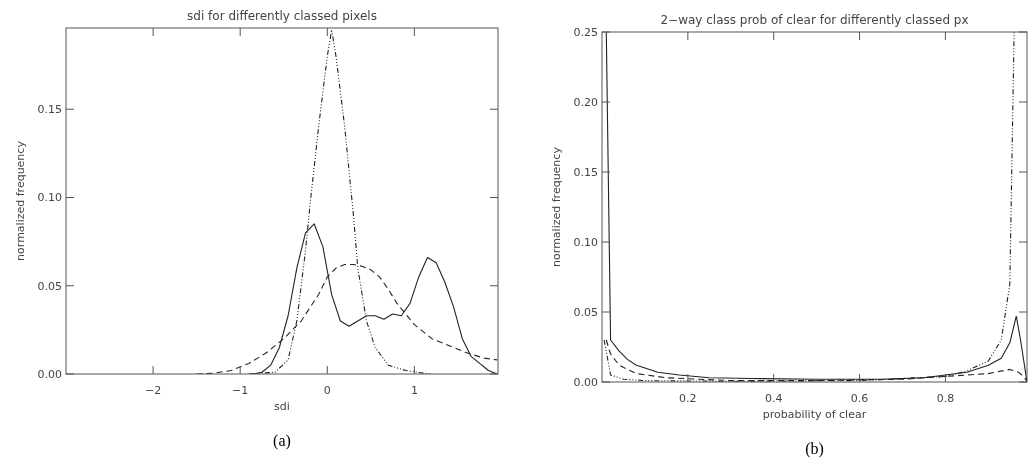  What do you see at coordinates (945, 398) in the screenshot?
I see `x-tick-label: 0.8` at bounding box center [945, 398].